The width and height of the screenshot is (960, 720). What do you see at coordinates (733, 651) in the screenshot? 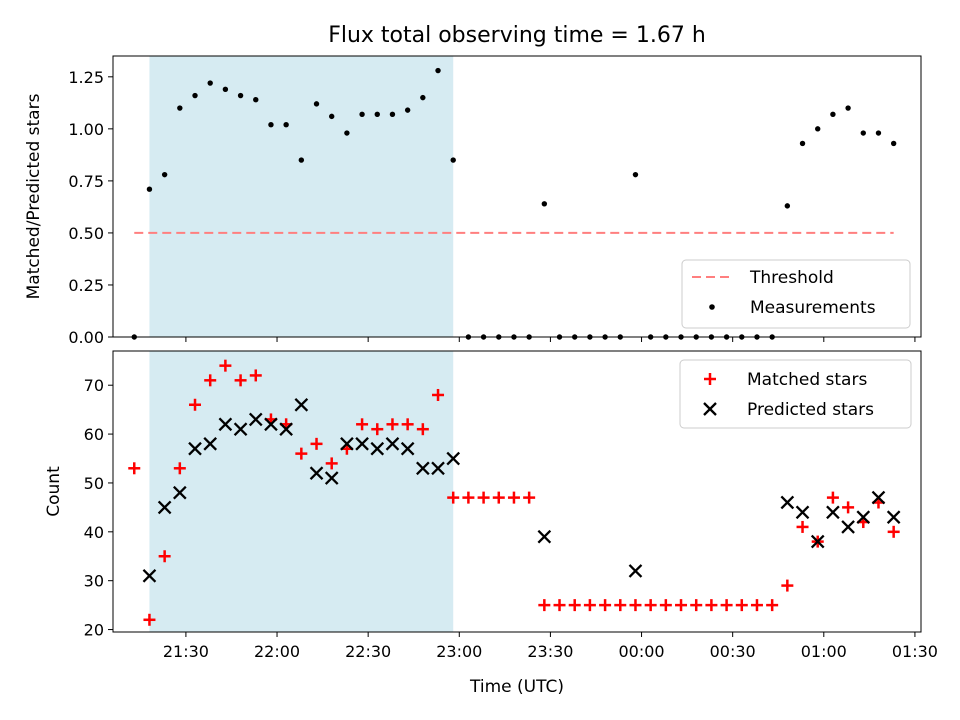
I see `x-tick-label: 00:30` at bounding box center [733, 651].